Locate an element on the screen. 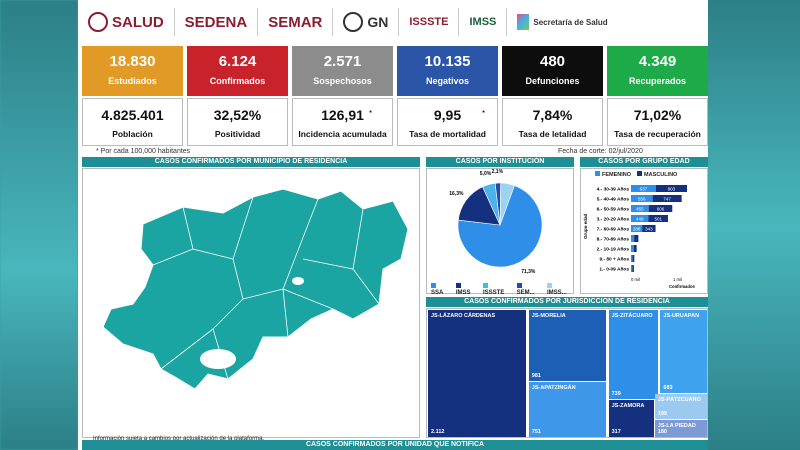  treemap-cell-6: JS-PÁTZCUARO 199 is located at coordinates (680, 407).